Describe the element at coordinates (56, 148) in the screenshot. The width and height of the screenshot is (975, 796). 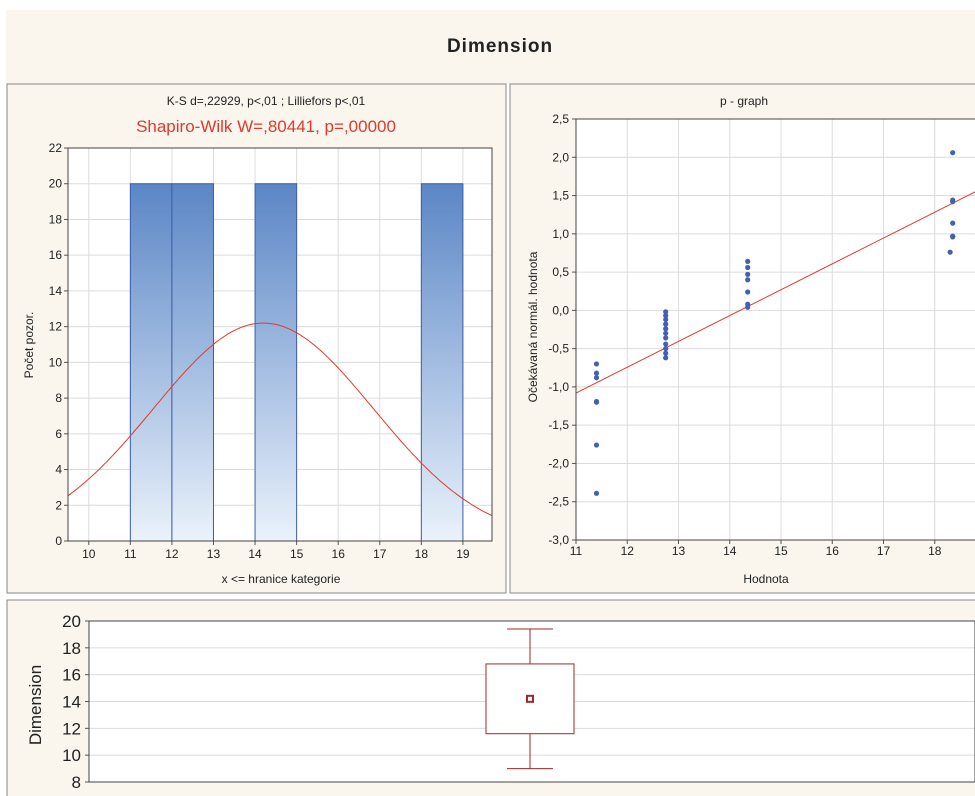
I see `histogram-y-tick-label: 22` at that location.